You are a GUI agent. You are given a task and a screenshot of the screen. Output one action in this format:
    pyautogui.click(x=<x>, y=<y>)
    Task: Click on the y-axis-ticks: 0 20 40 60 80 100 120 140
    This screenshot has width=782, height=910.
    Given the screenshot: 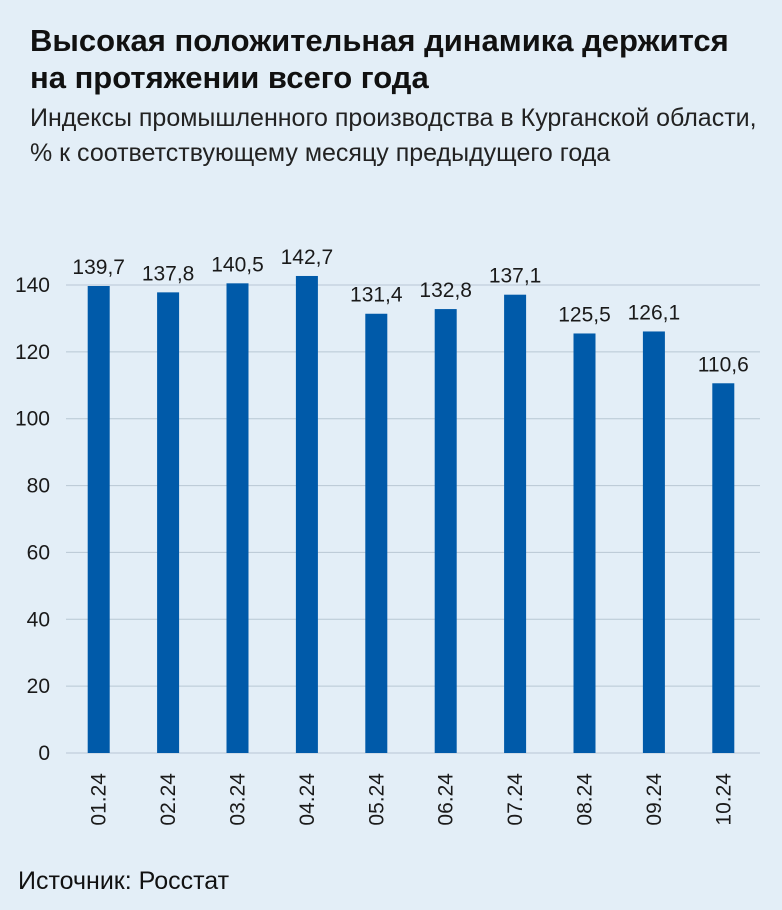 What is the action you would take?
    pyautogui.click(x=32, y=519)
    